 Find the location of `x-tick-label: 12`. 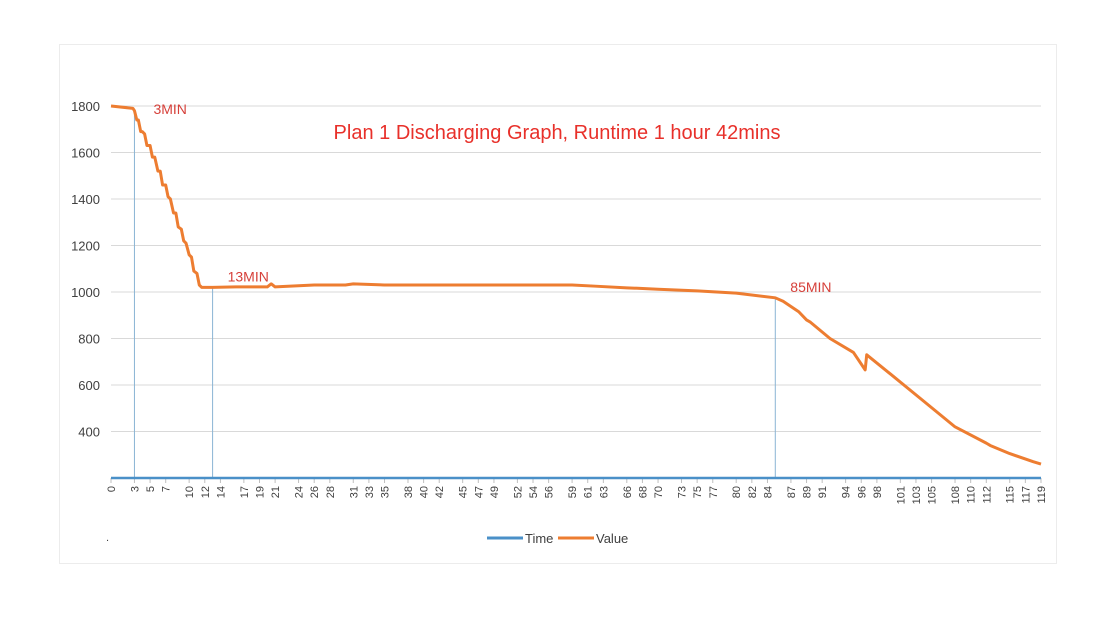

x-tick-label: 12 is located at coordinates (206, 492).